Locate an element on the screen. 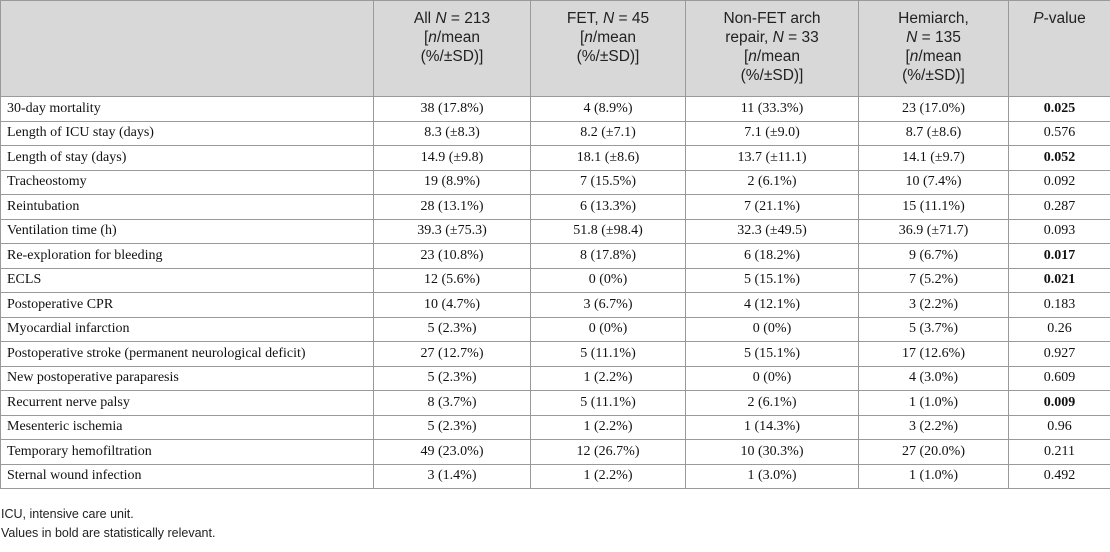 This screenshot has height=552, width=1110. hemiarch-value: 10 (7.4%) is located at coordinates (933, 182).